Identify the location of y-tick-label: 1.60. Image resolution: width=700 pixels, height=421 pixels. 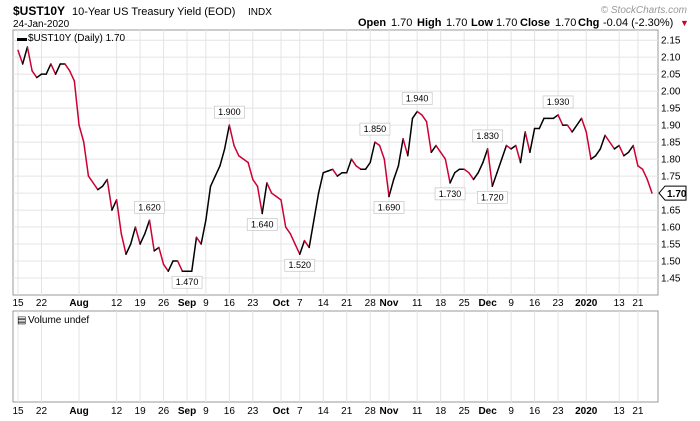
(671, 228).